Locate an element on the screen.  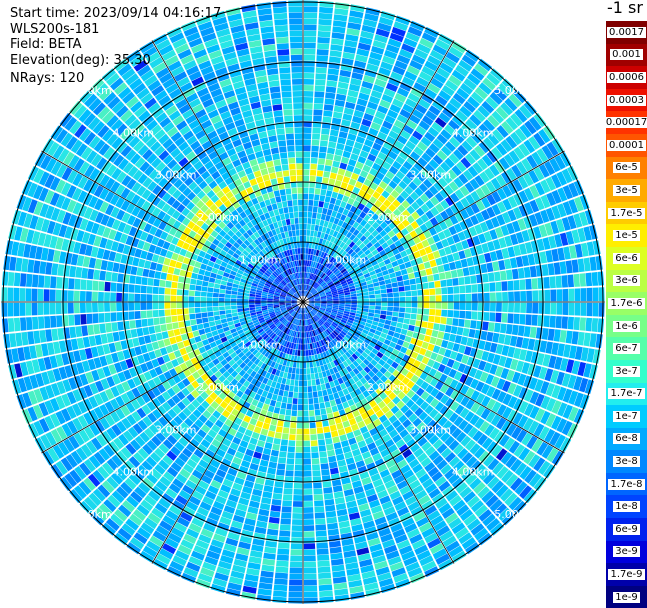
colorbar-tick-label: 1e-5 is located at coordinates (626, 236).